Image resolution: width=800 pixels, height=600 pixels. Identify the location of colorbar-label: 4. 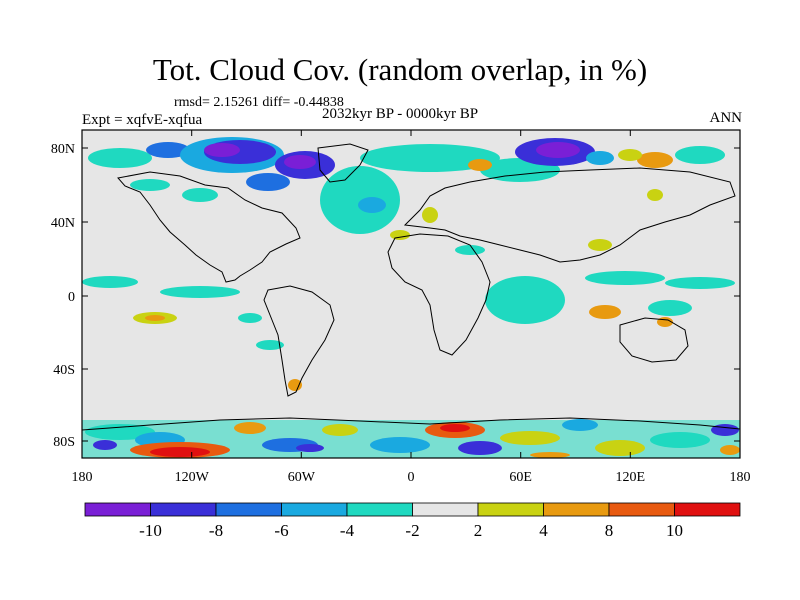
(543, 530).